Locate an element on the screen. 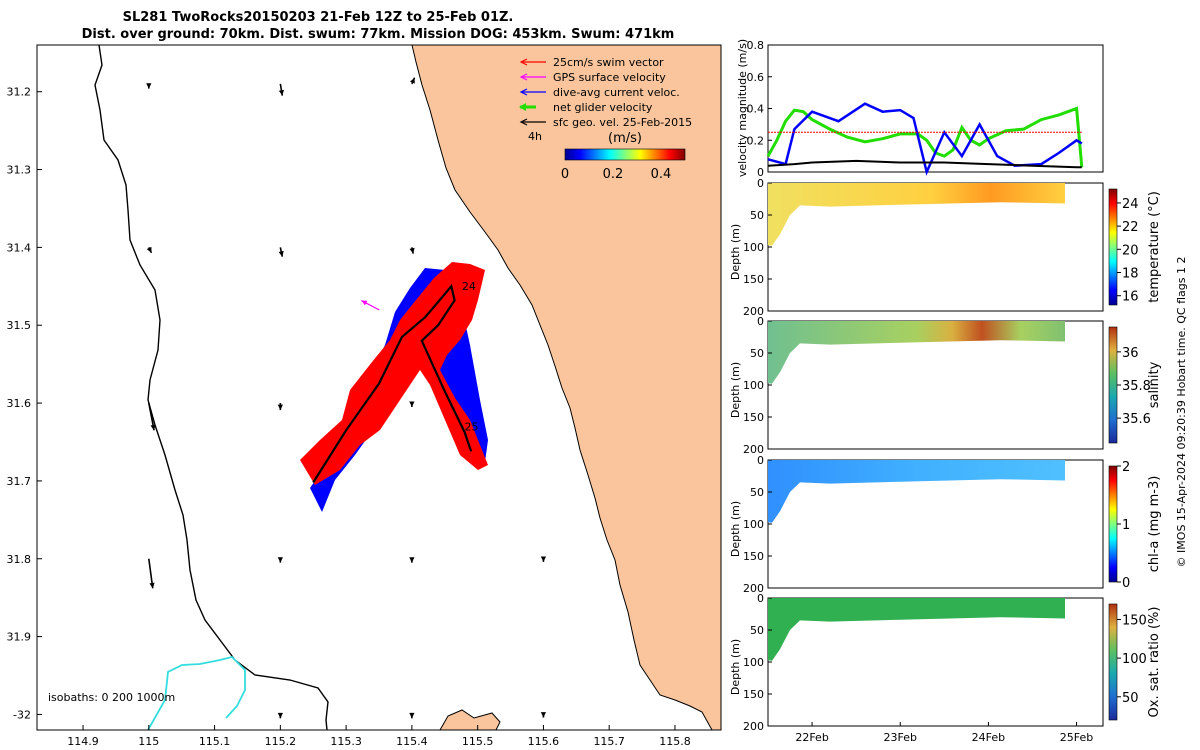 This screenshot has width=1200, height=750. map-x-tick-label: 115 is located at coordinates (148, 741).